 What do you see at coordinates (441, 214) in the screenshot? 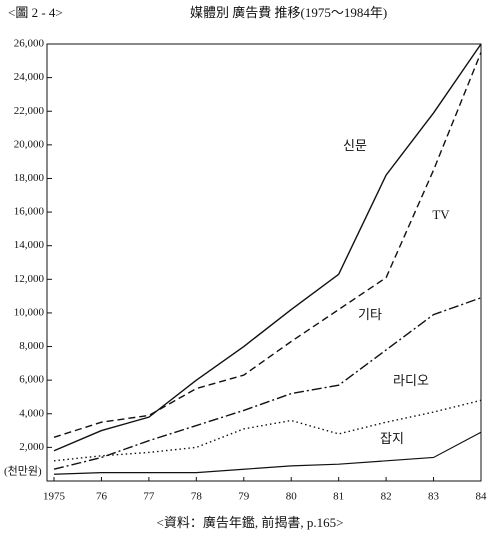
I see `series-label: TV` at bounding box center [441, 214].